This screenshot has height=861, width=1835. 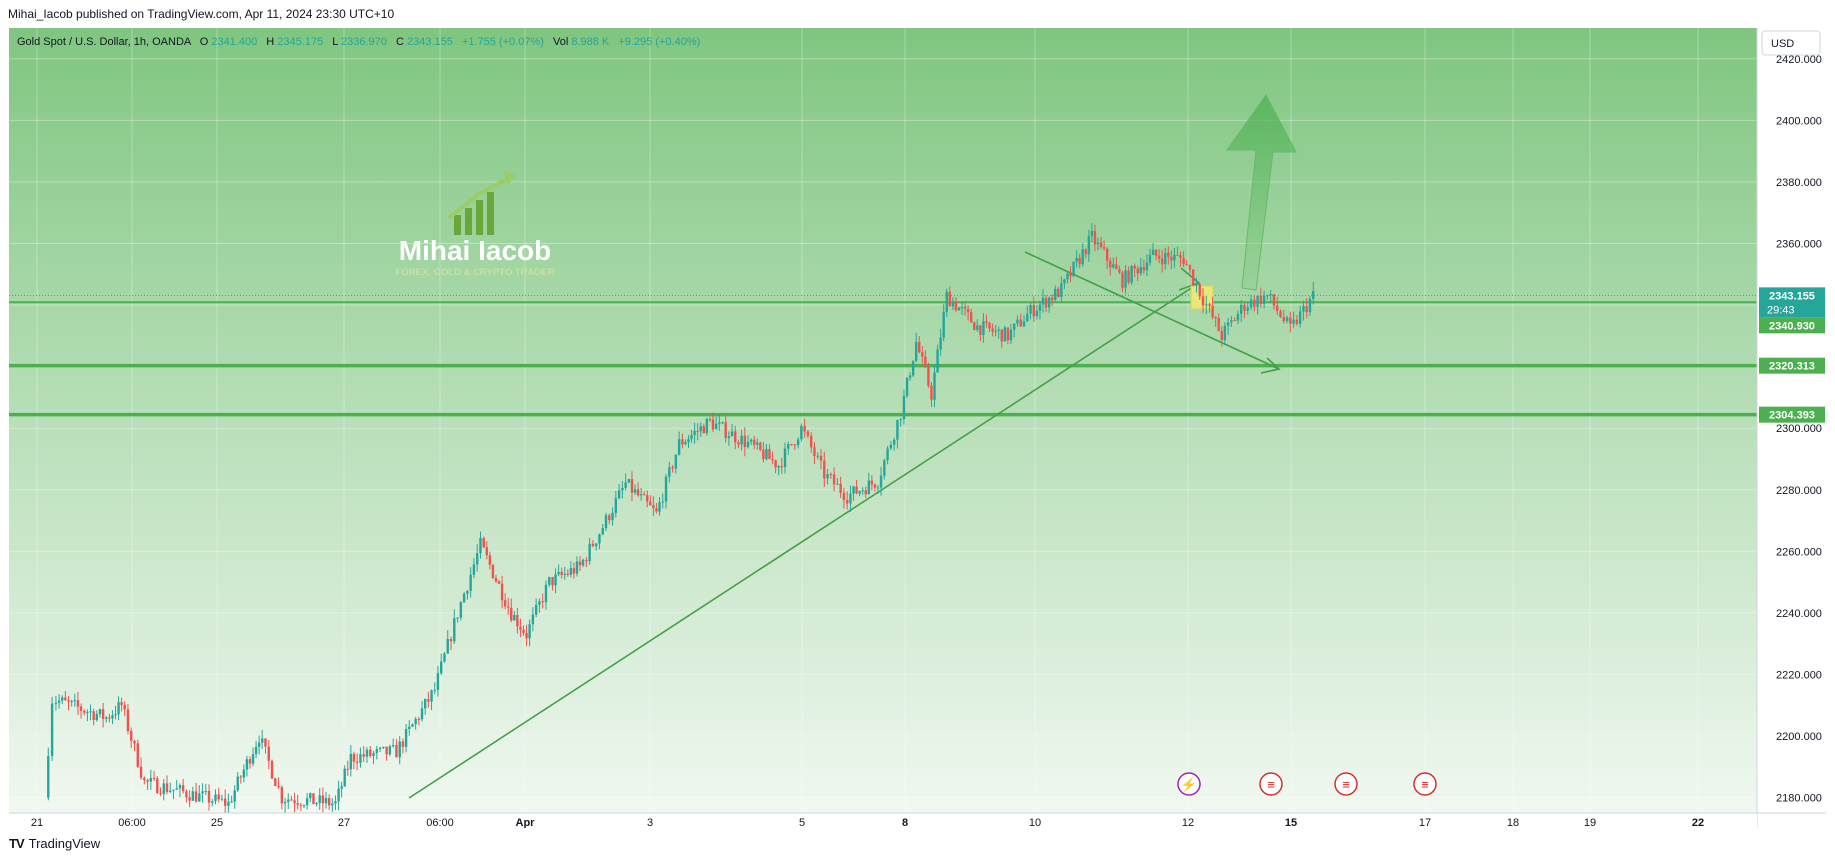 What do you see at coordinates (64, 843) in the screenshot?
I see `footer-brand: TradingView` at bounding box center [64, 843].